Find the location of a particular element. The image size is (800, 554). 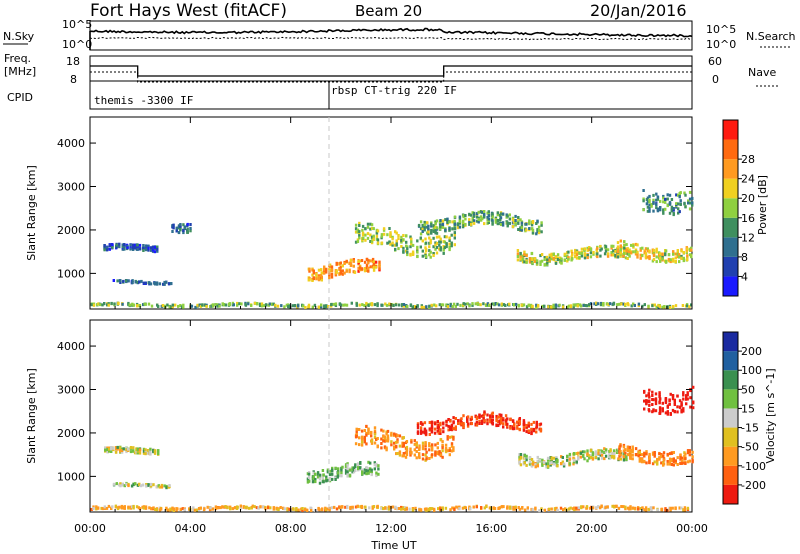

x-tick-label: 08:00 is located at coordinates (291, 528).